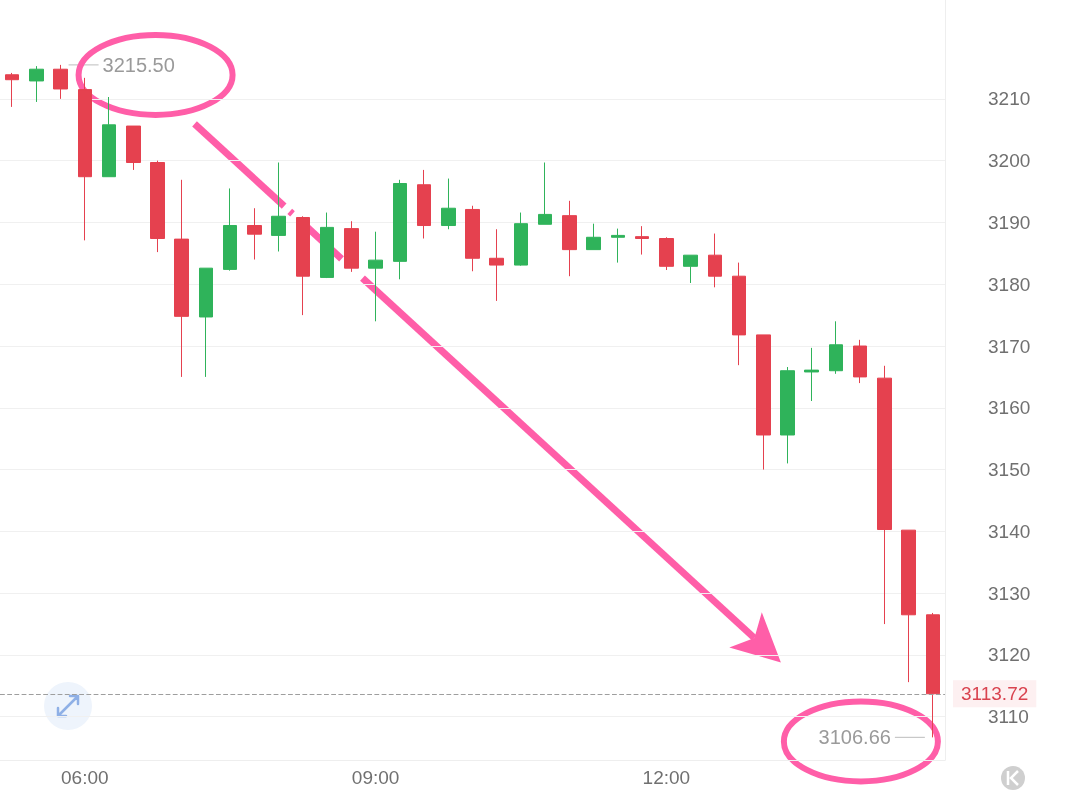  Describe the element at coordinates (854, 737) in the screenshot. I see `annotation: 3106.66` at that location.